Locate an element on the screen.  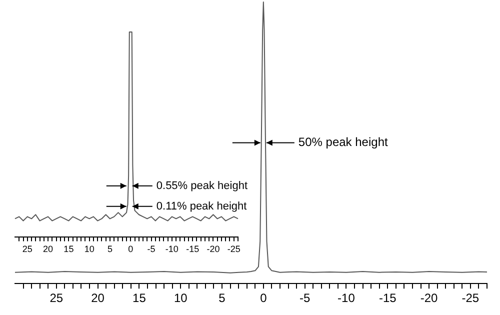
annotation: 0.55% peak height is located at coordinates (202, 186).